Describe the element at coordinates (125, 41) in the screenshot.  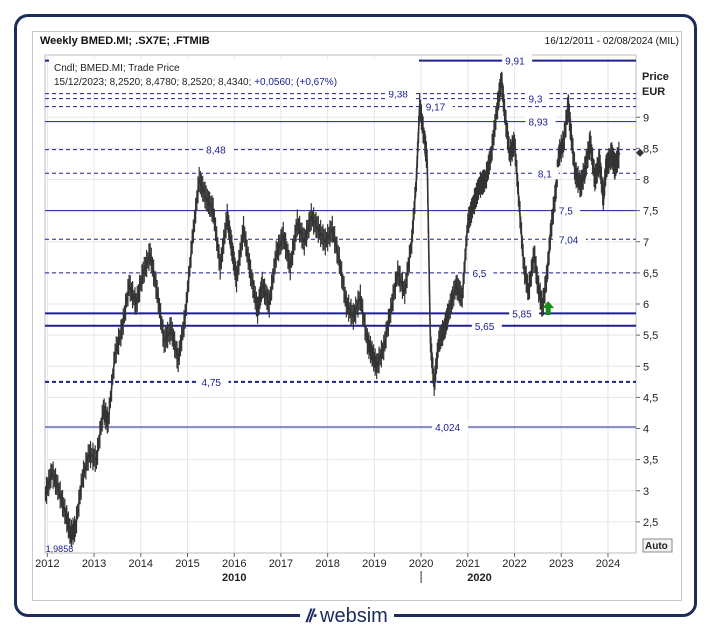
I see `chart-title: Weekly BMED.MI; .SX7E; .FTMIB` at that location.